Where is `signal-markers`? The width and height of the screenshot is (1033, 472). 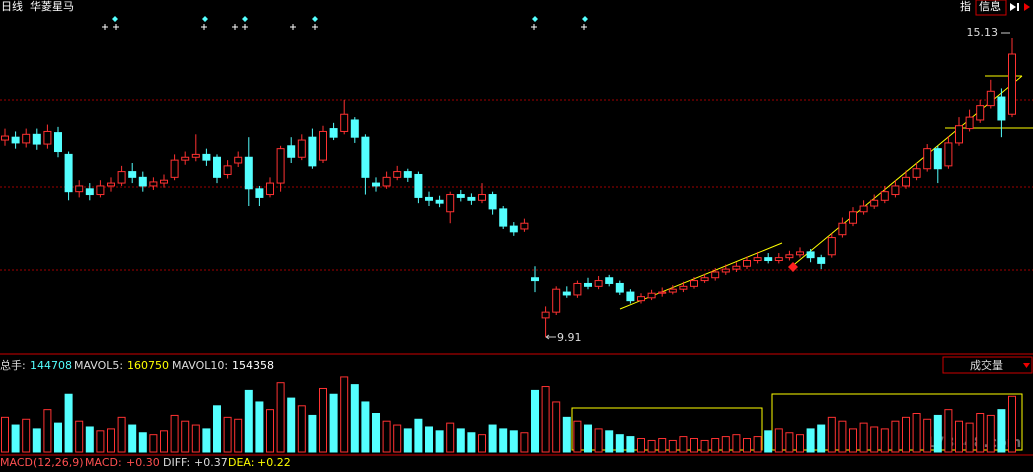 signal-markers is located at coordinates (345, 23).